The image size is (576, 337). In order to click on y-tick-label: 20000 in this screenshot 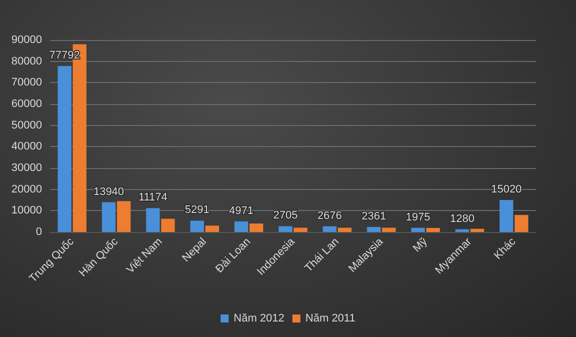, I will do `click(26, 189)`.